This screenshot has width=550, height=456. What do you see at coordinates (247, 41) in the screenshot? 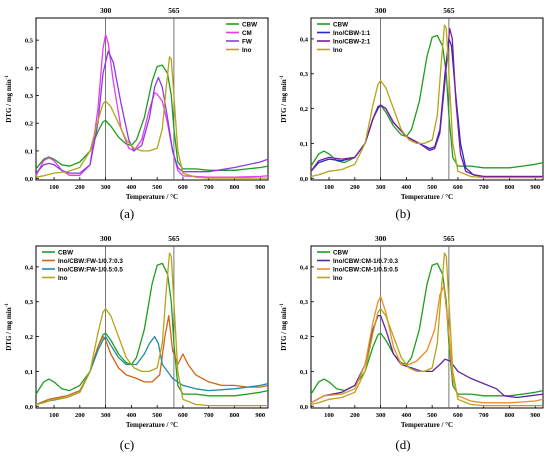
I see `legend-label-fw: FW` at bounding box center [247, 41].